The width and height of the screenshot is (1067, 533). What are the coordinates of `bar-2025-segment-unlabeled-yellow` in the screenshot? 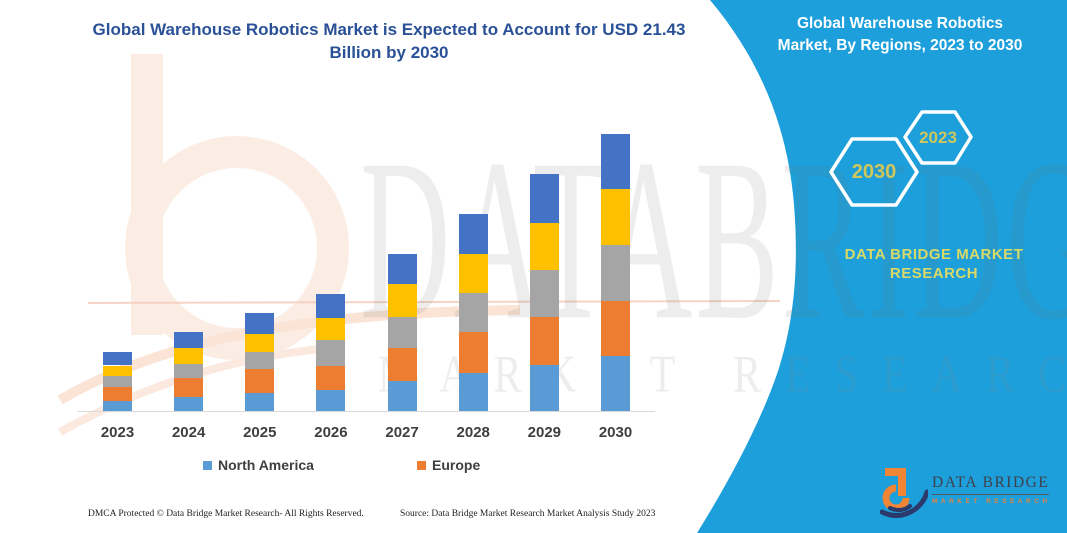 It's located at (260, 343).